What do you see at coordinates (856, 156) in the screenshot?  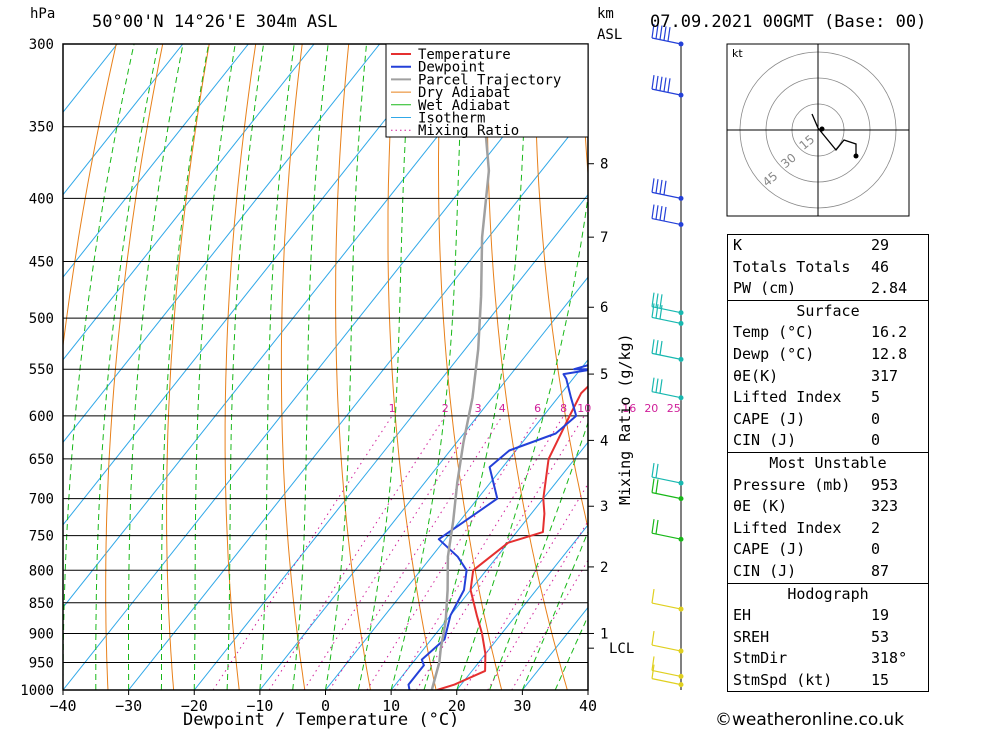 I see `hodograph-point` at bounding box center [856, 156].